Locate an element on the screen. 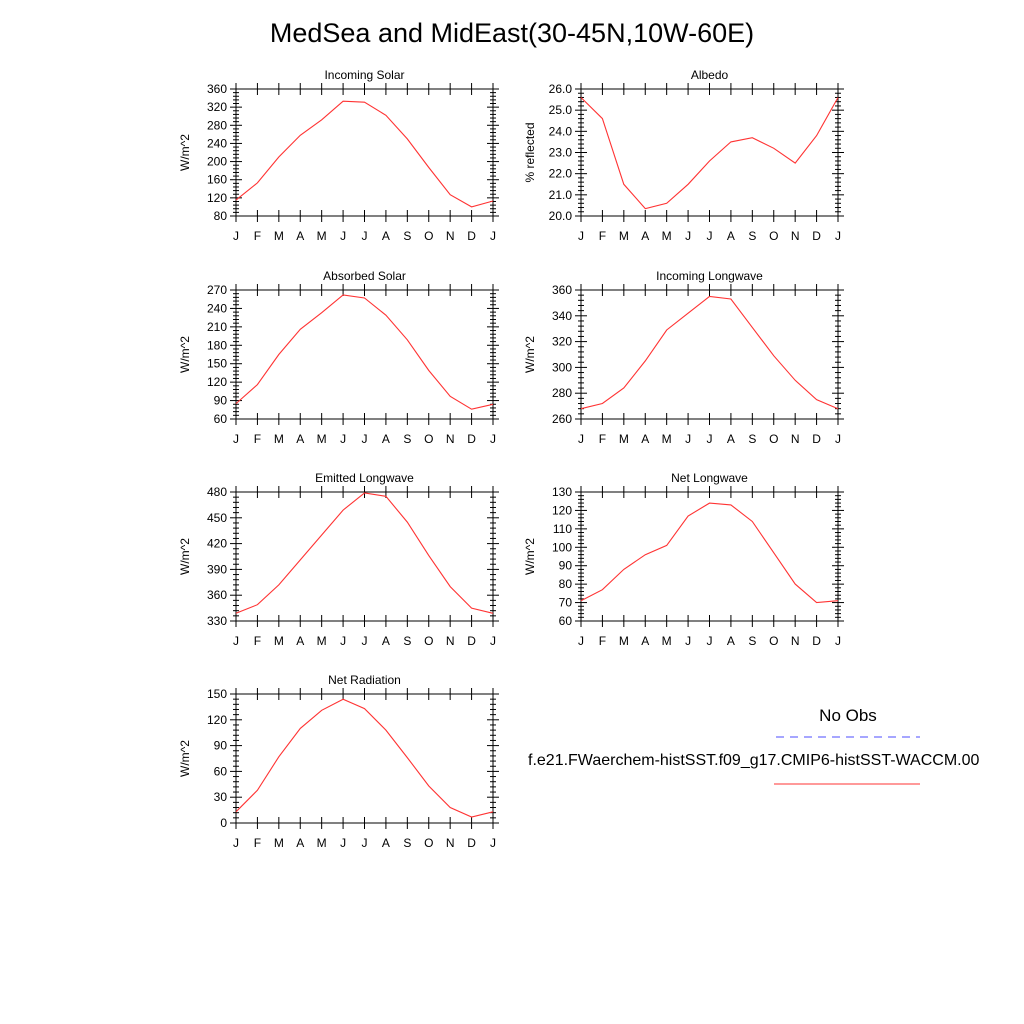  y-tick-label: 340 is located at coordinates (562, 316).